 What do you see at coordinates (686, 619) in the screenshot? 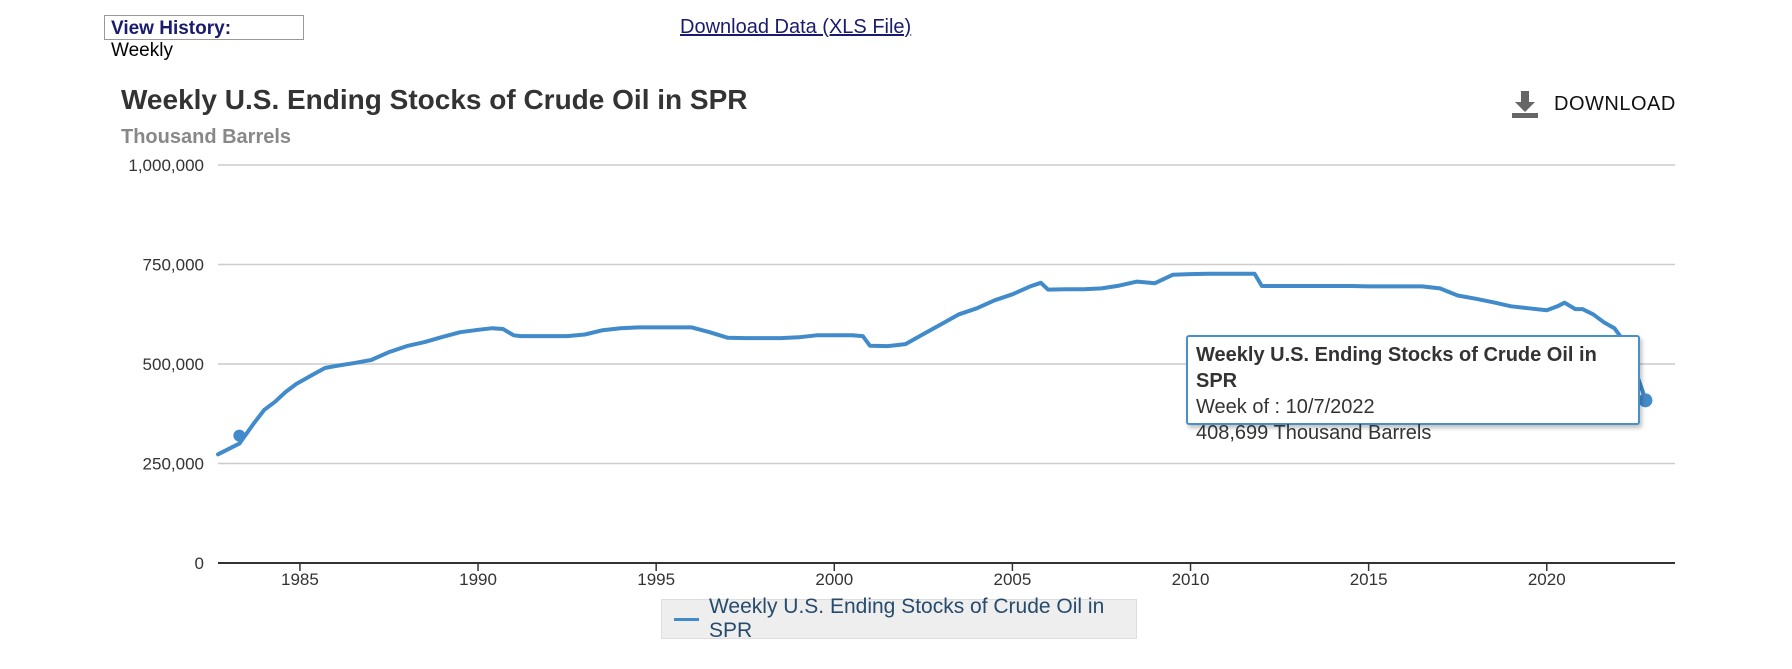
I see `legend-swatch` at bounding box center [686, 619].